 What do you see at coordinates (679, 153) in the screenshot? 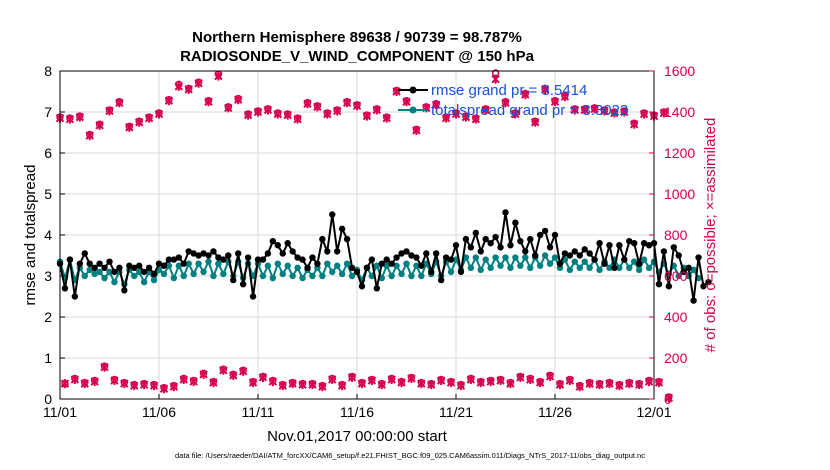
I see `right-tick-label: 1200` at bounding box center [679, 153].